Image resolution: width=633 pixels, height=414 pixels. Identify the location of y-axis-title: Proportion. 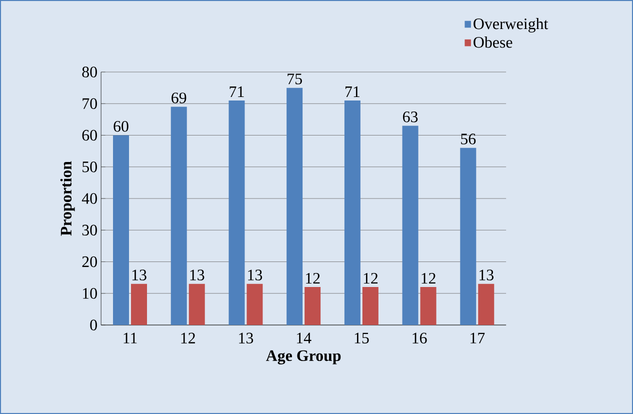
(67, 198).